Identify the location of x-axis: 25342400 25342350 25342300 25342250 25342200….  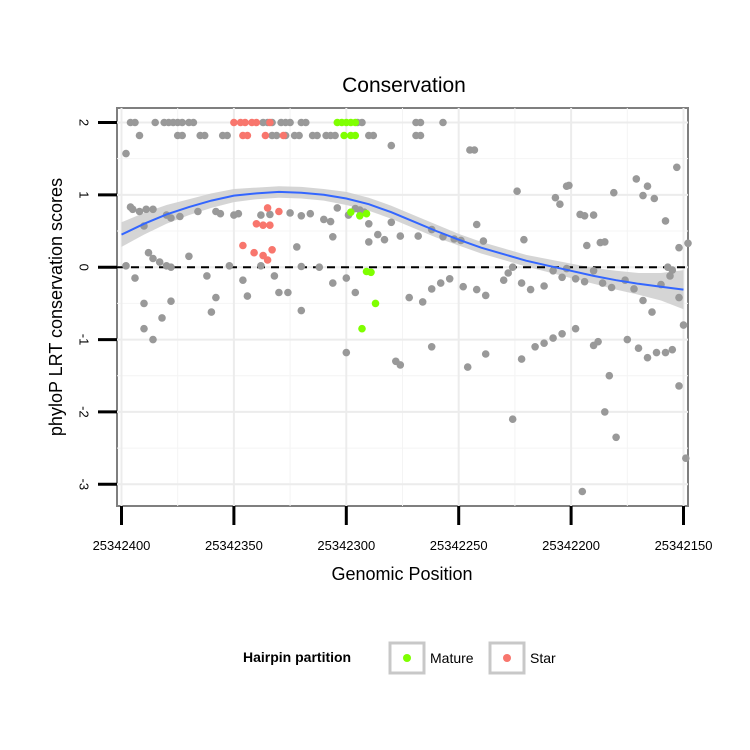
(402, 529).